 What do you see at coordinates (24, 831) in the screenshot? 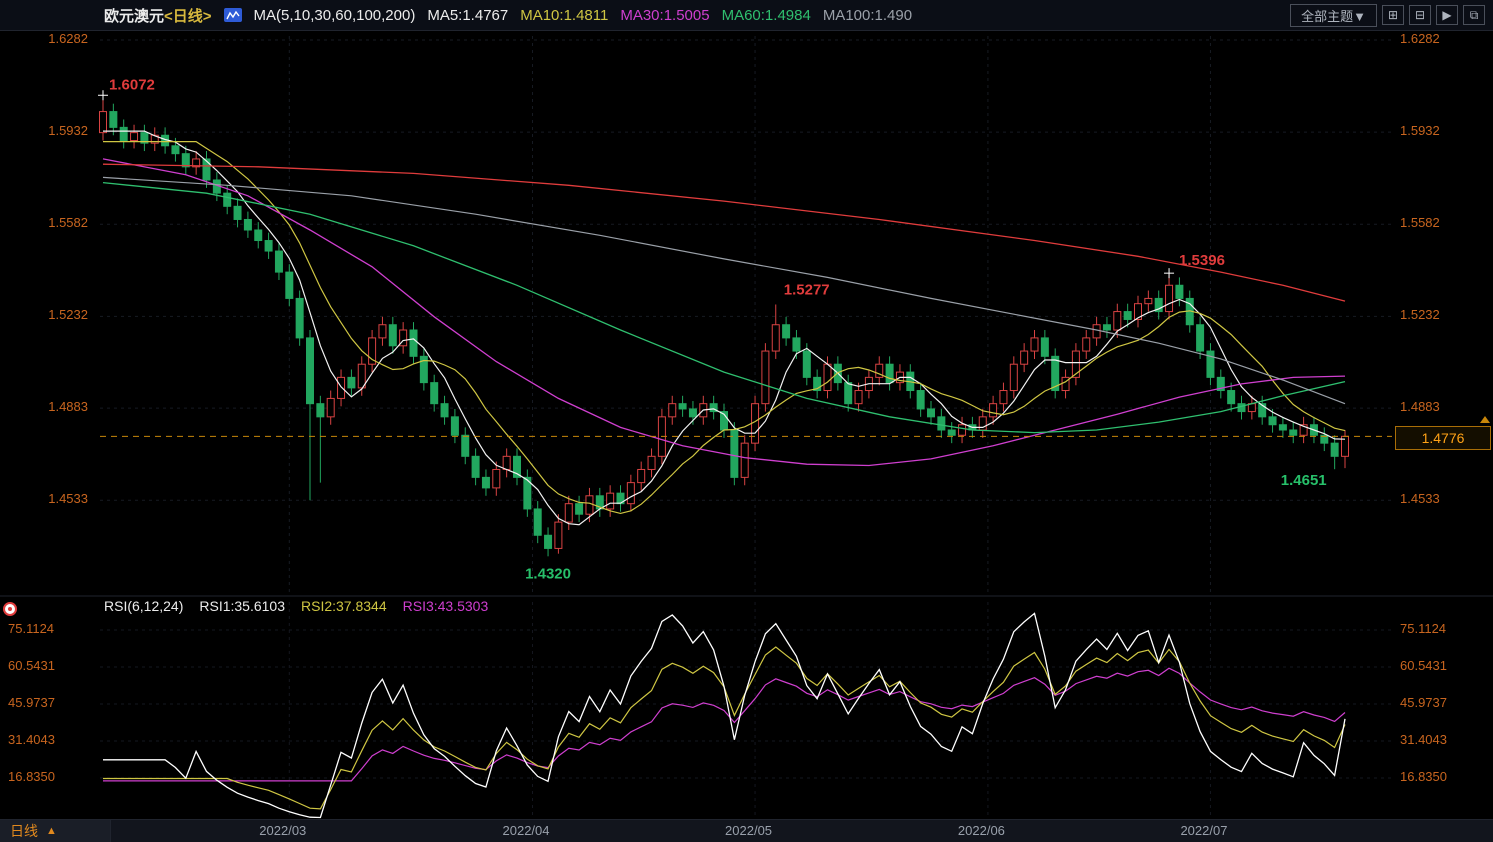
I see `period-label: 日线` at bounding box center [24, 831].